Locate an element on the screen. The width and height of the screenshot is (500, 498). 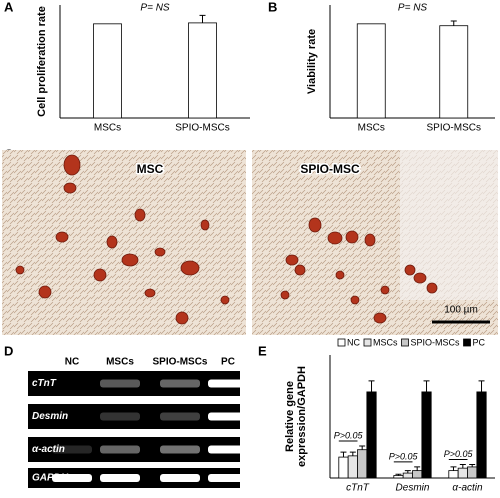
y-axis-label: expression/GAPDH is located at coordinates (302, 416).